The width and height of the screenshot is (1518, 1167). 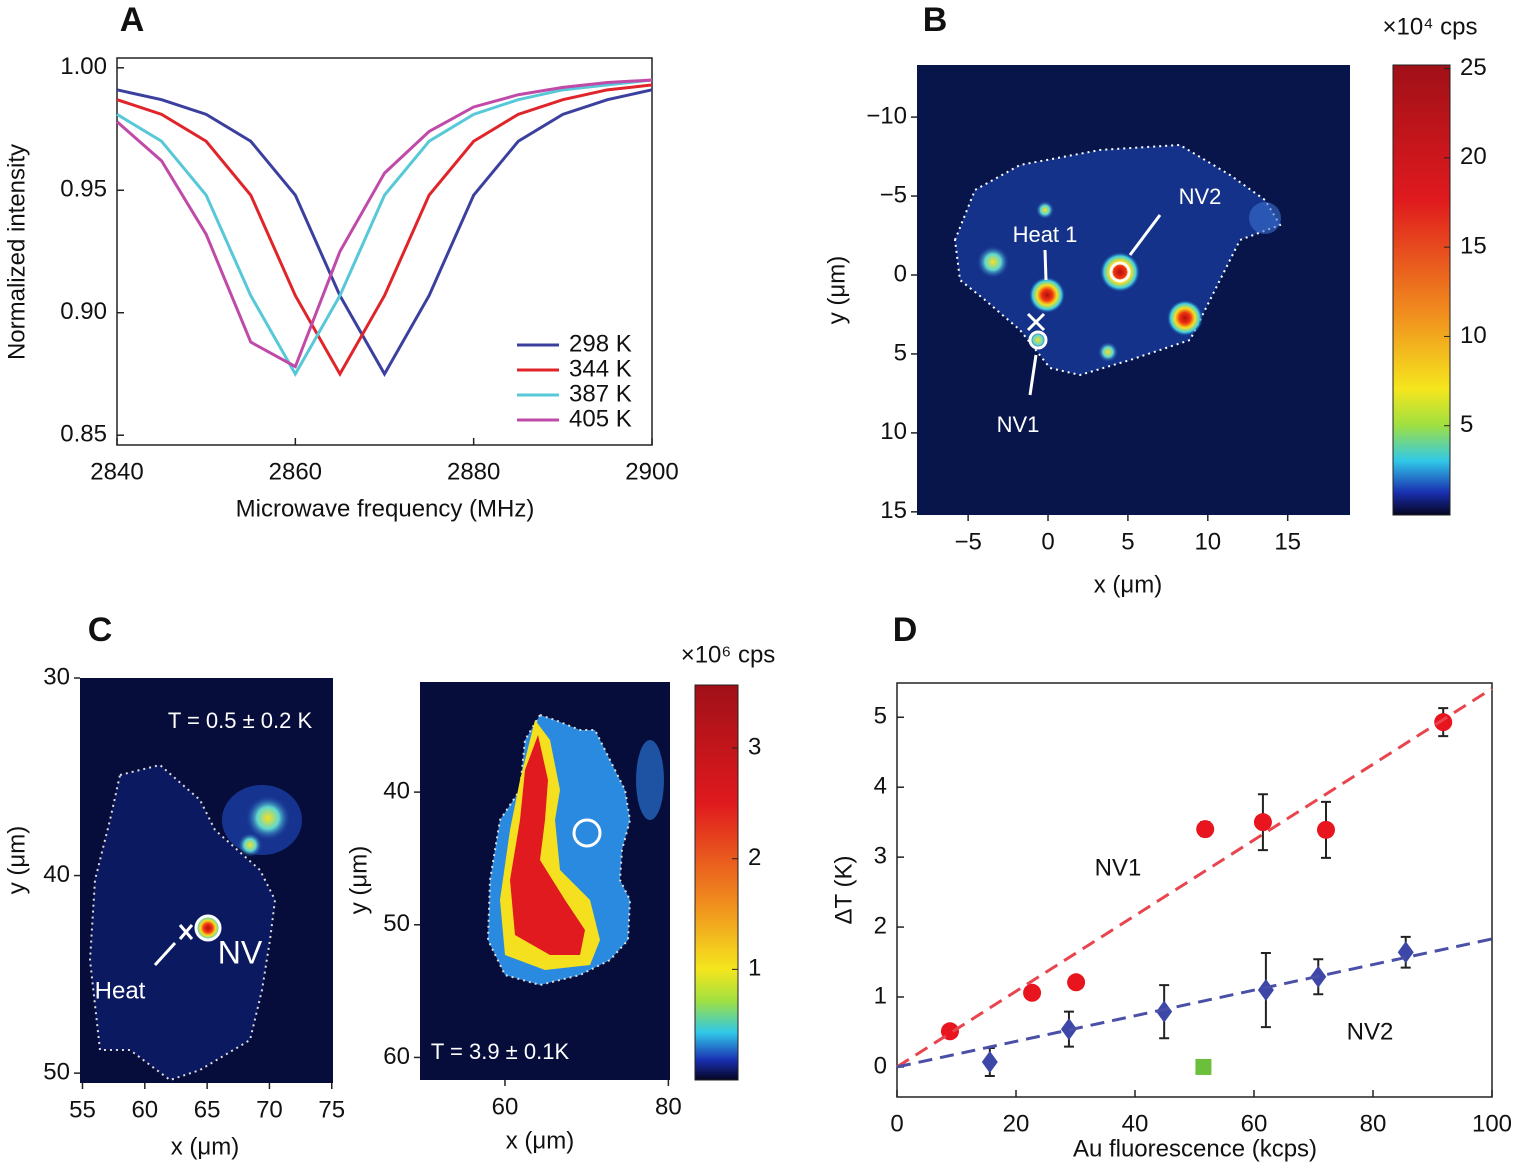 I want to click on y-tick-label: 1, so click(x=880, y=995).